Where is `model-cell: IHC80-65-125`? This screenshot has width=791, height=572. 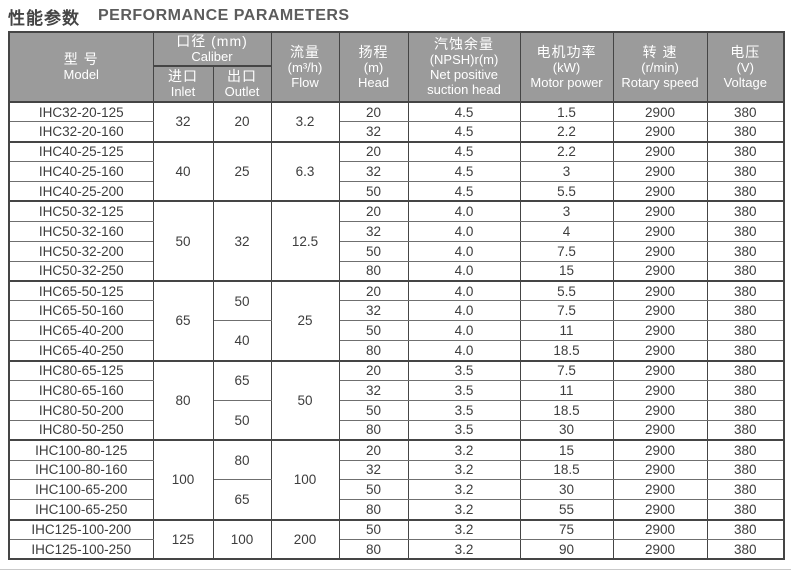
model-cell: IHC80-65-125 is located at coordinates (81, 370).